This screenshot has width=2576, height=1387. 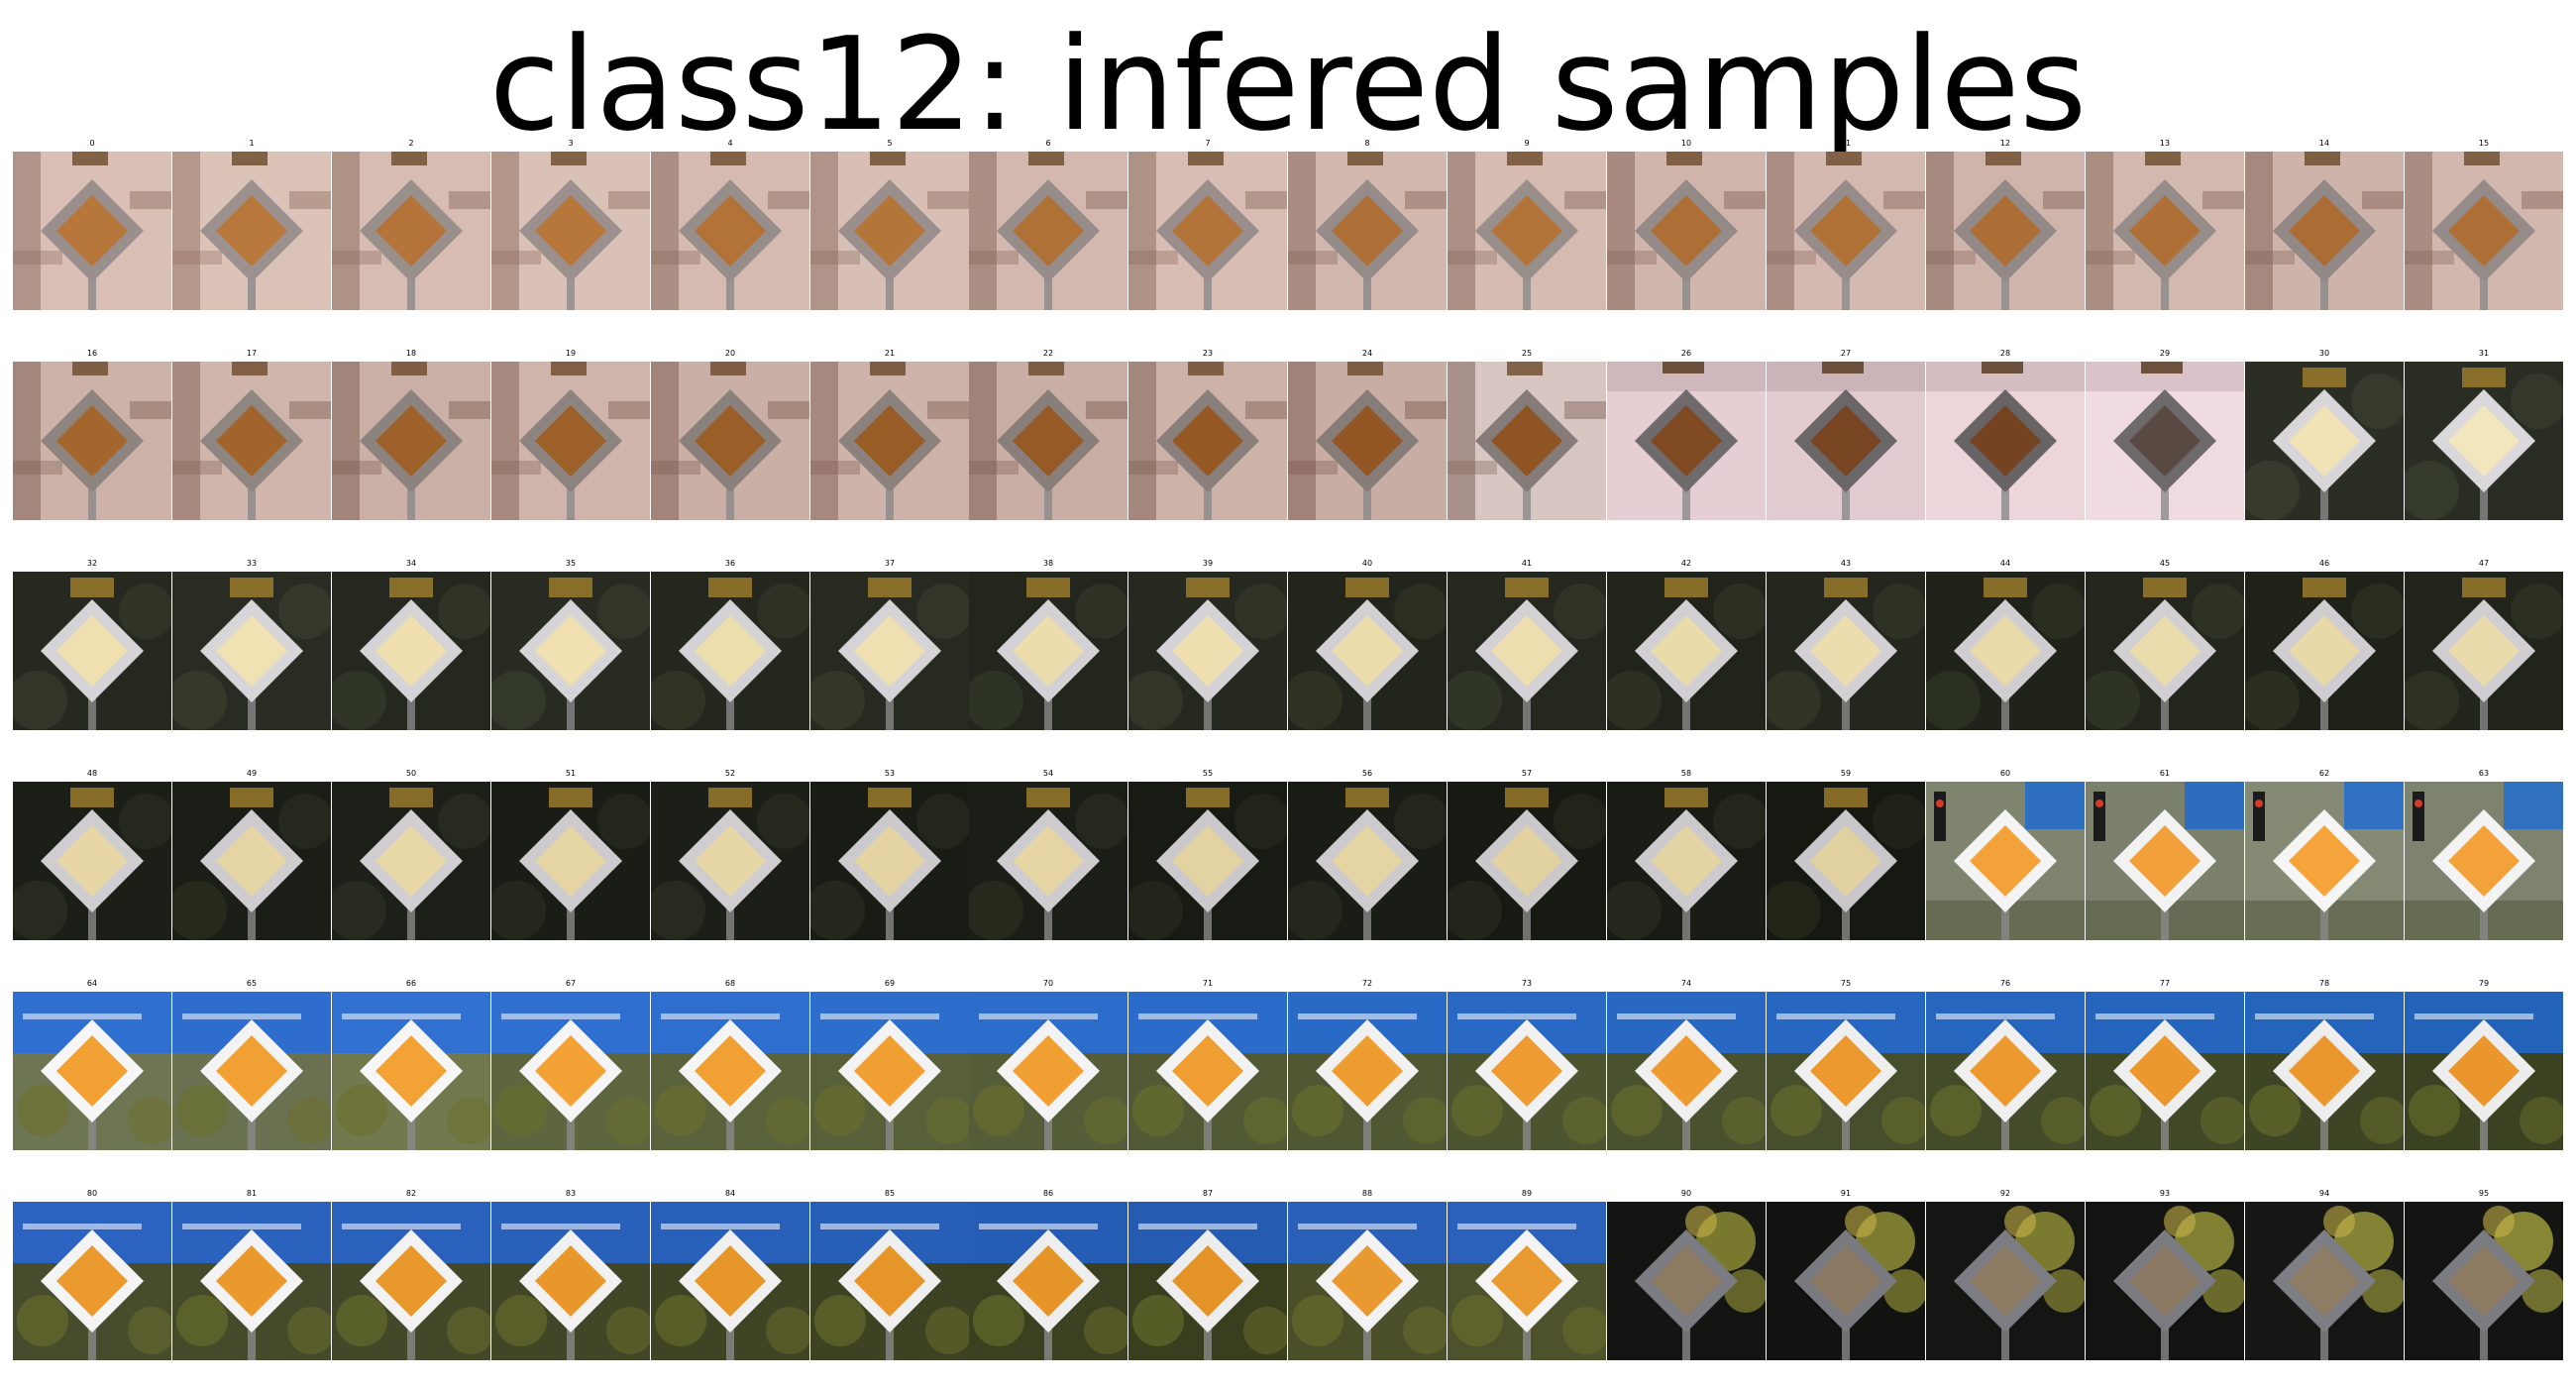 What do you see at coordinates (2154, 1017) in the screenshot?
I see `signboard-text-line` at bounding box center [2154, 1017].